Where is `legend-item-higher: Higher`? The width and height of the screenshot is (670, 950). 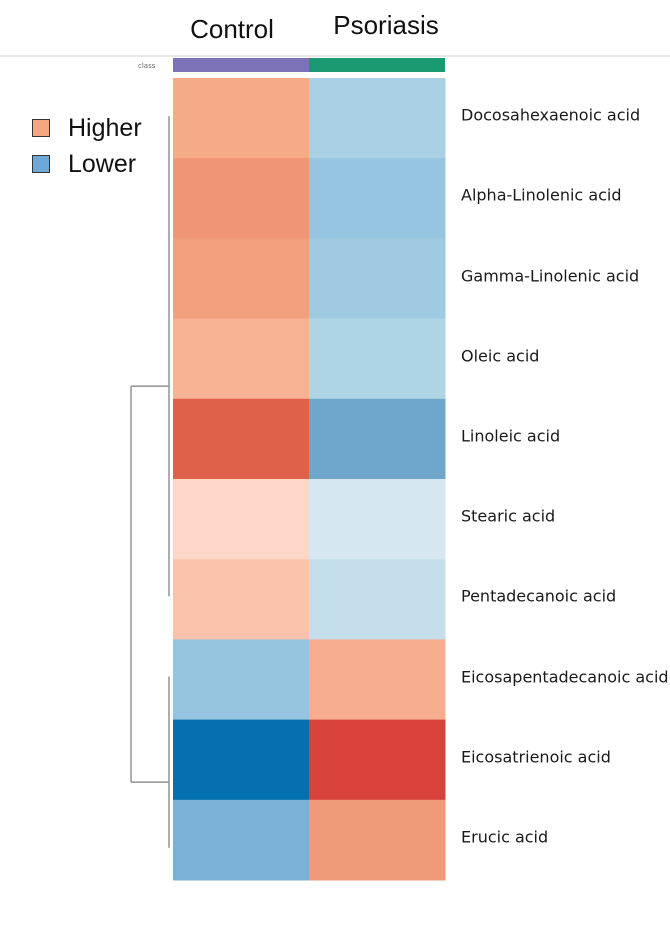
legend-item-higher: Higher is located at coordinates (87, 128).